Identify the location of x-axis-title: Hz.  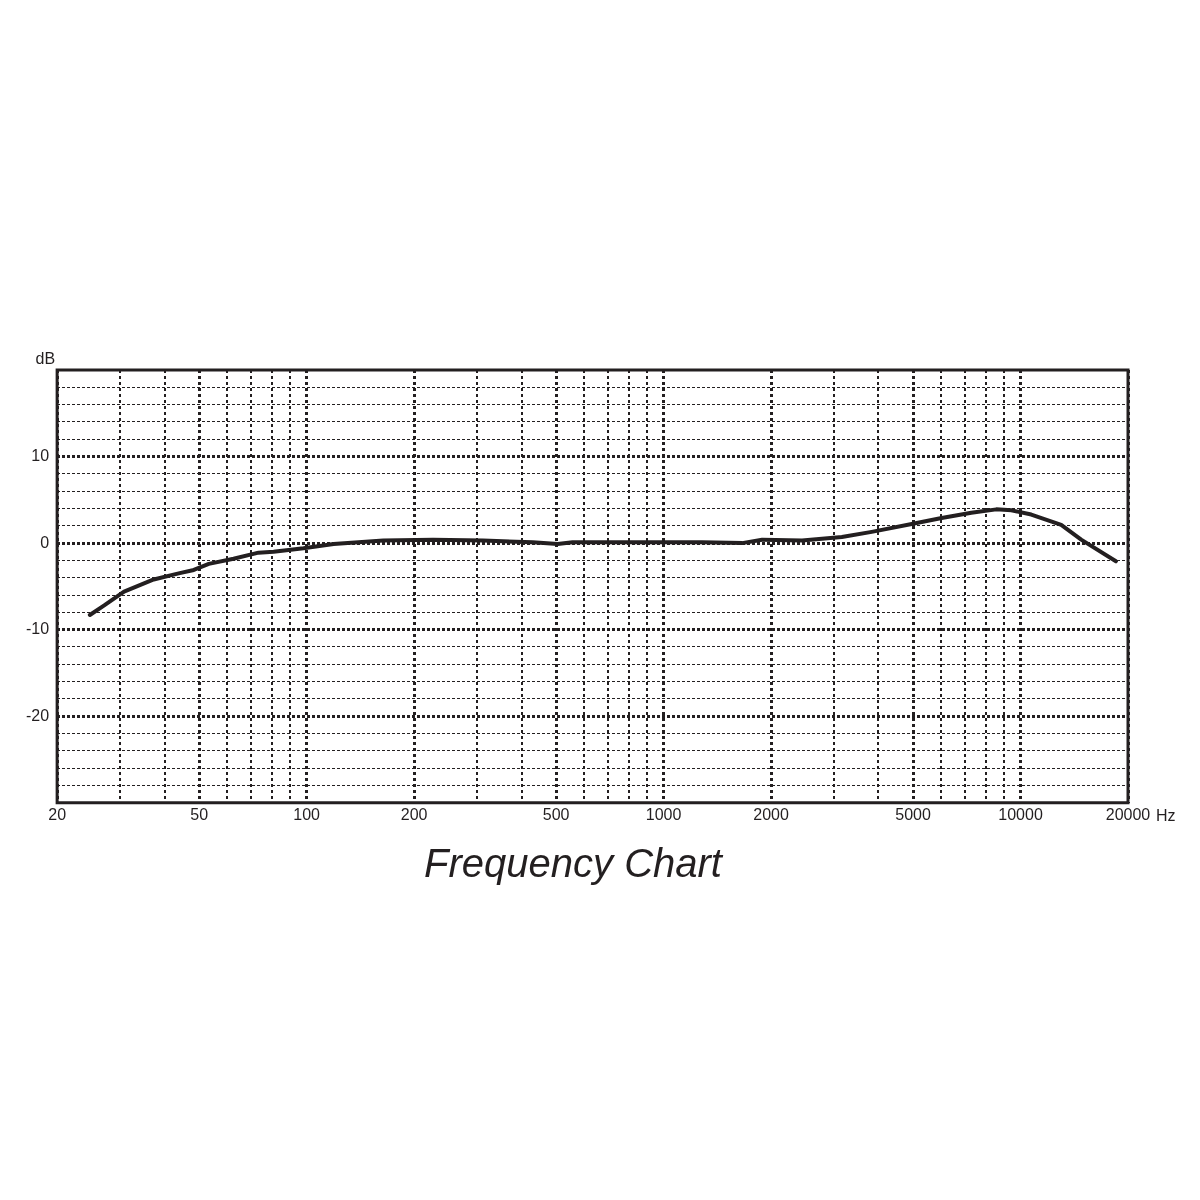
(1166, 816).